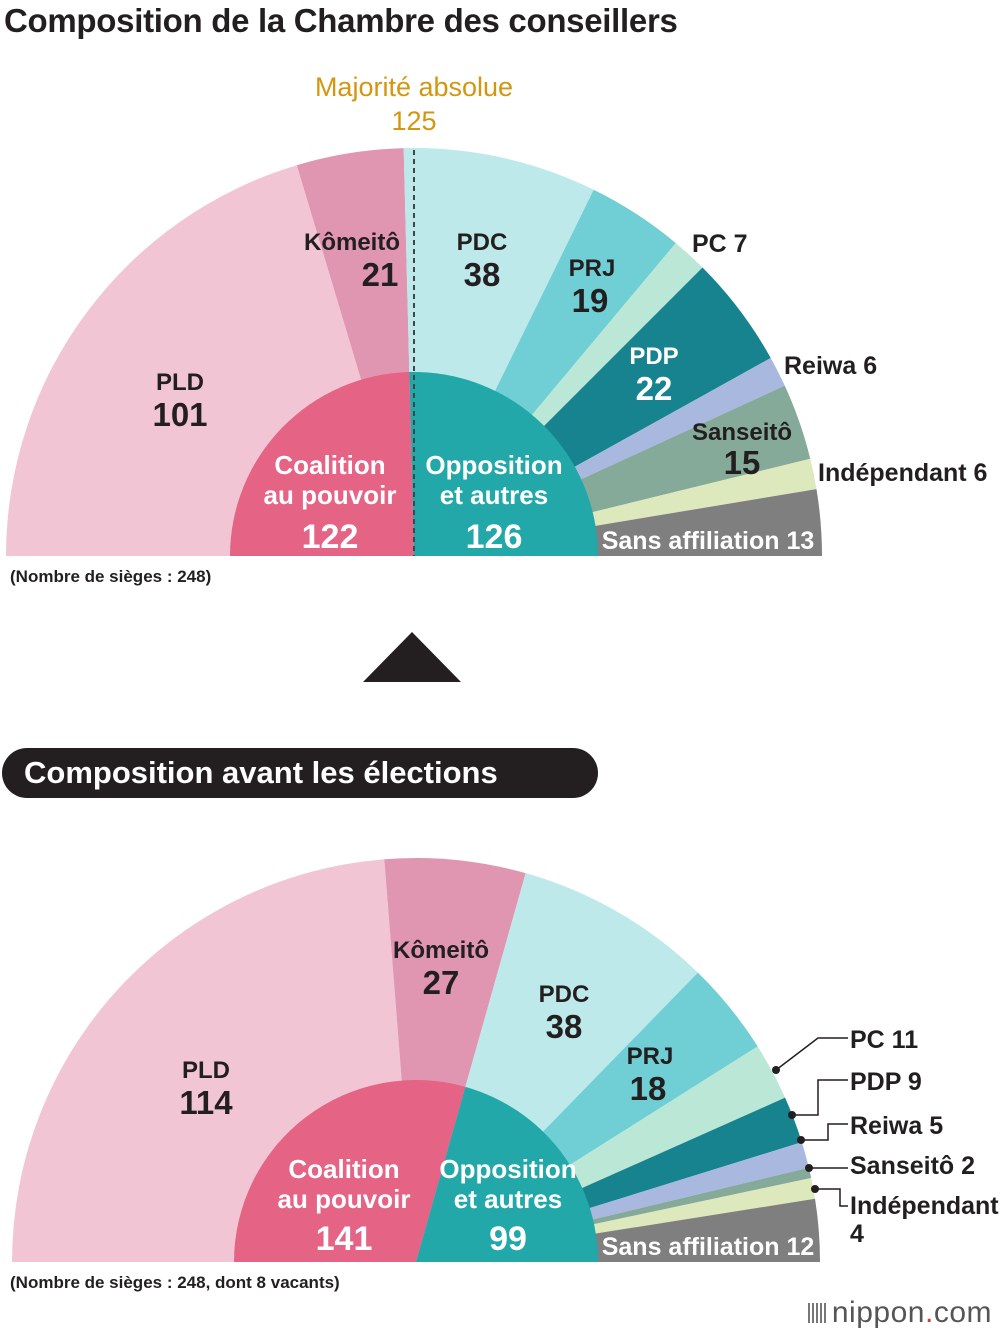 This screenshot has width=1000, height=1332. I want to click on label-before-independant: Indépendant, so click(924, 1206).